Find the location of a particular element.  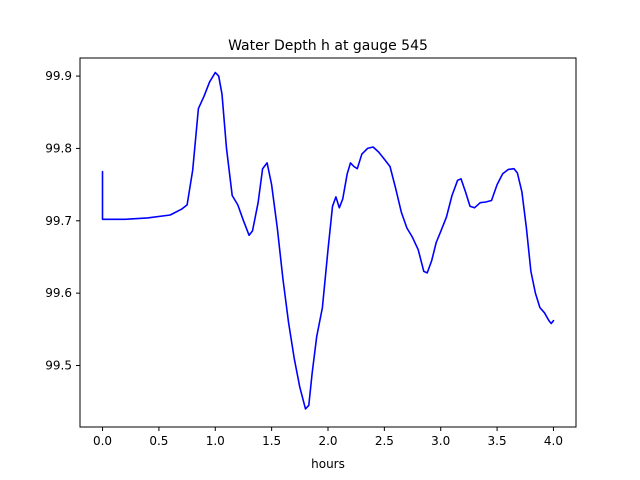

x-tick-label: 1.0 is located at coordinates (215, 441).